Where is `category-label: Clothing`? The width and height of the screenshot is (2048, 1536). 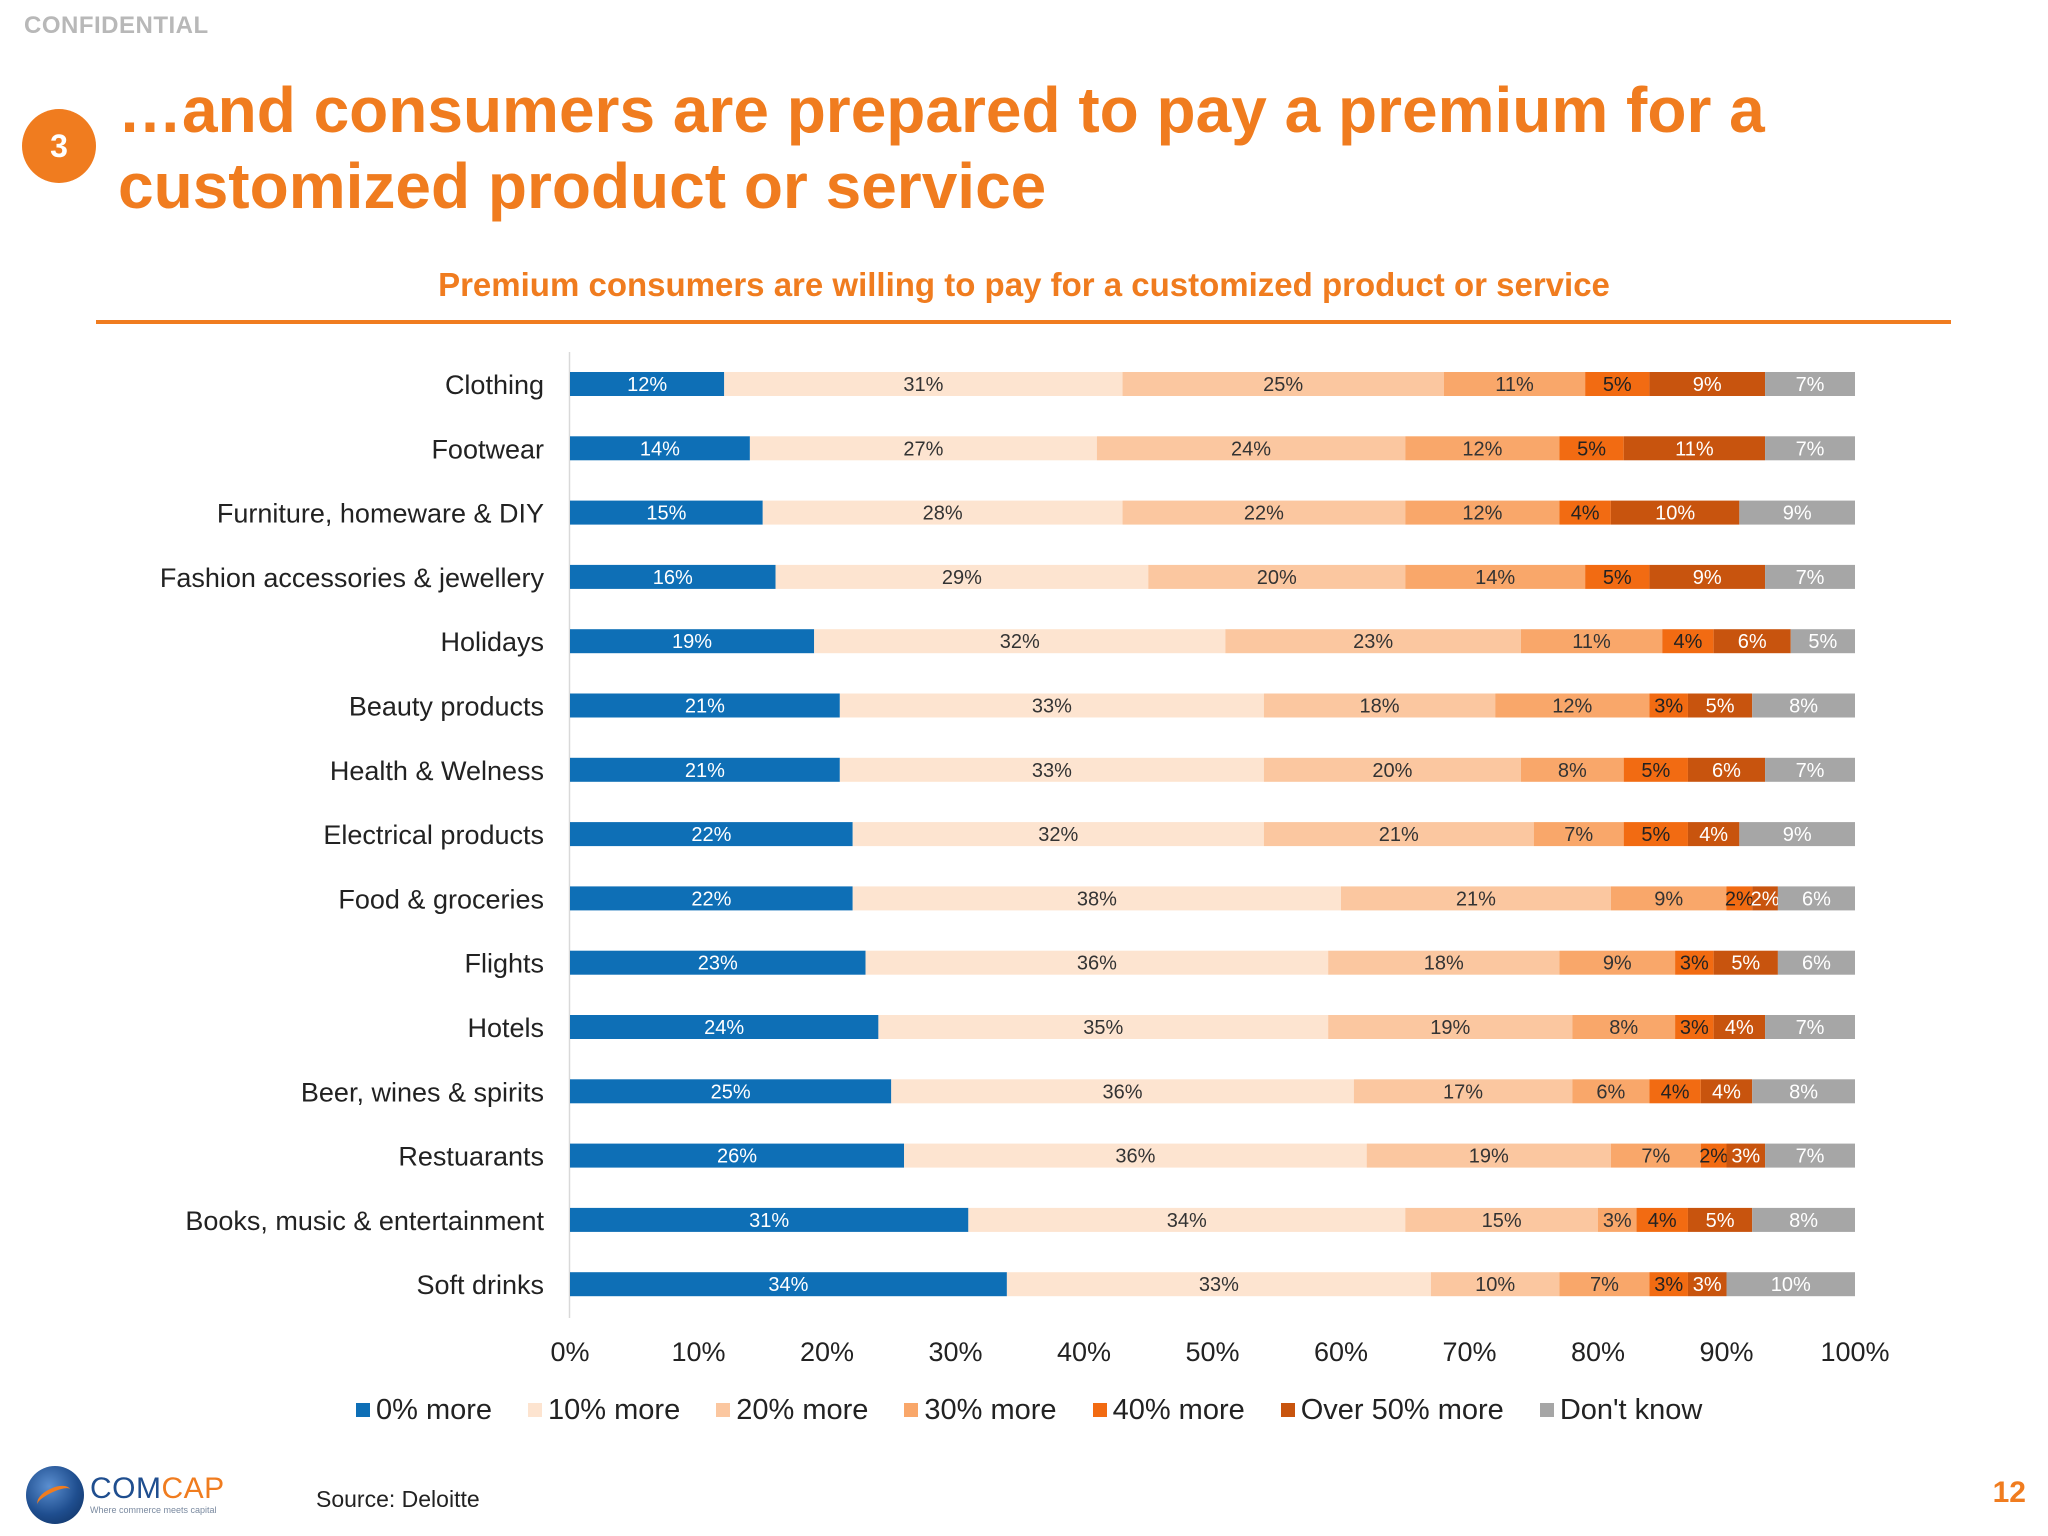
category-label: Clothing is located at coordinates (494, 385).